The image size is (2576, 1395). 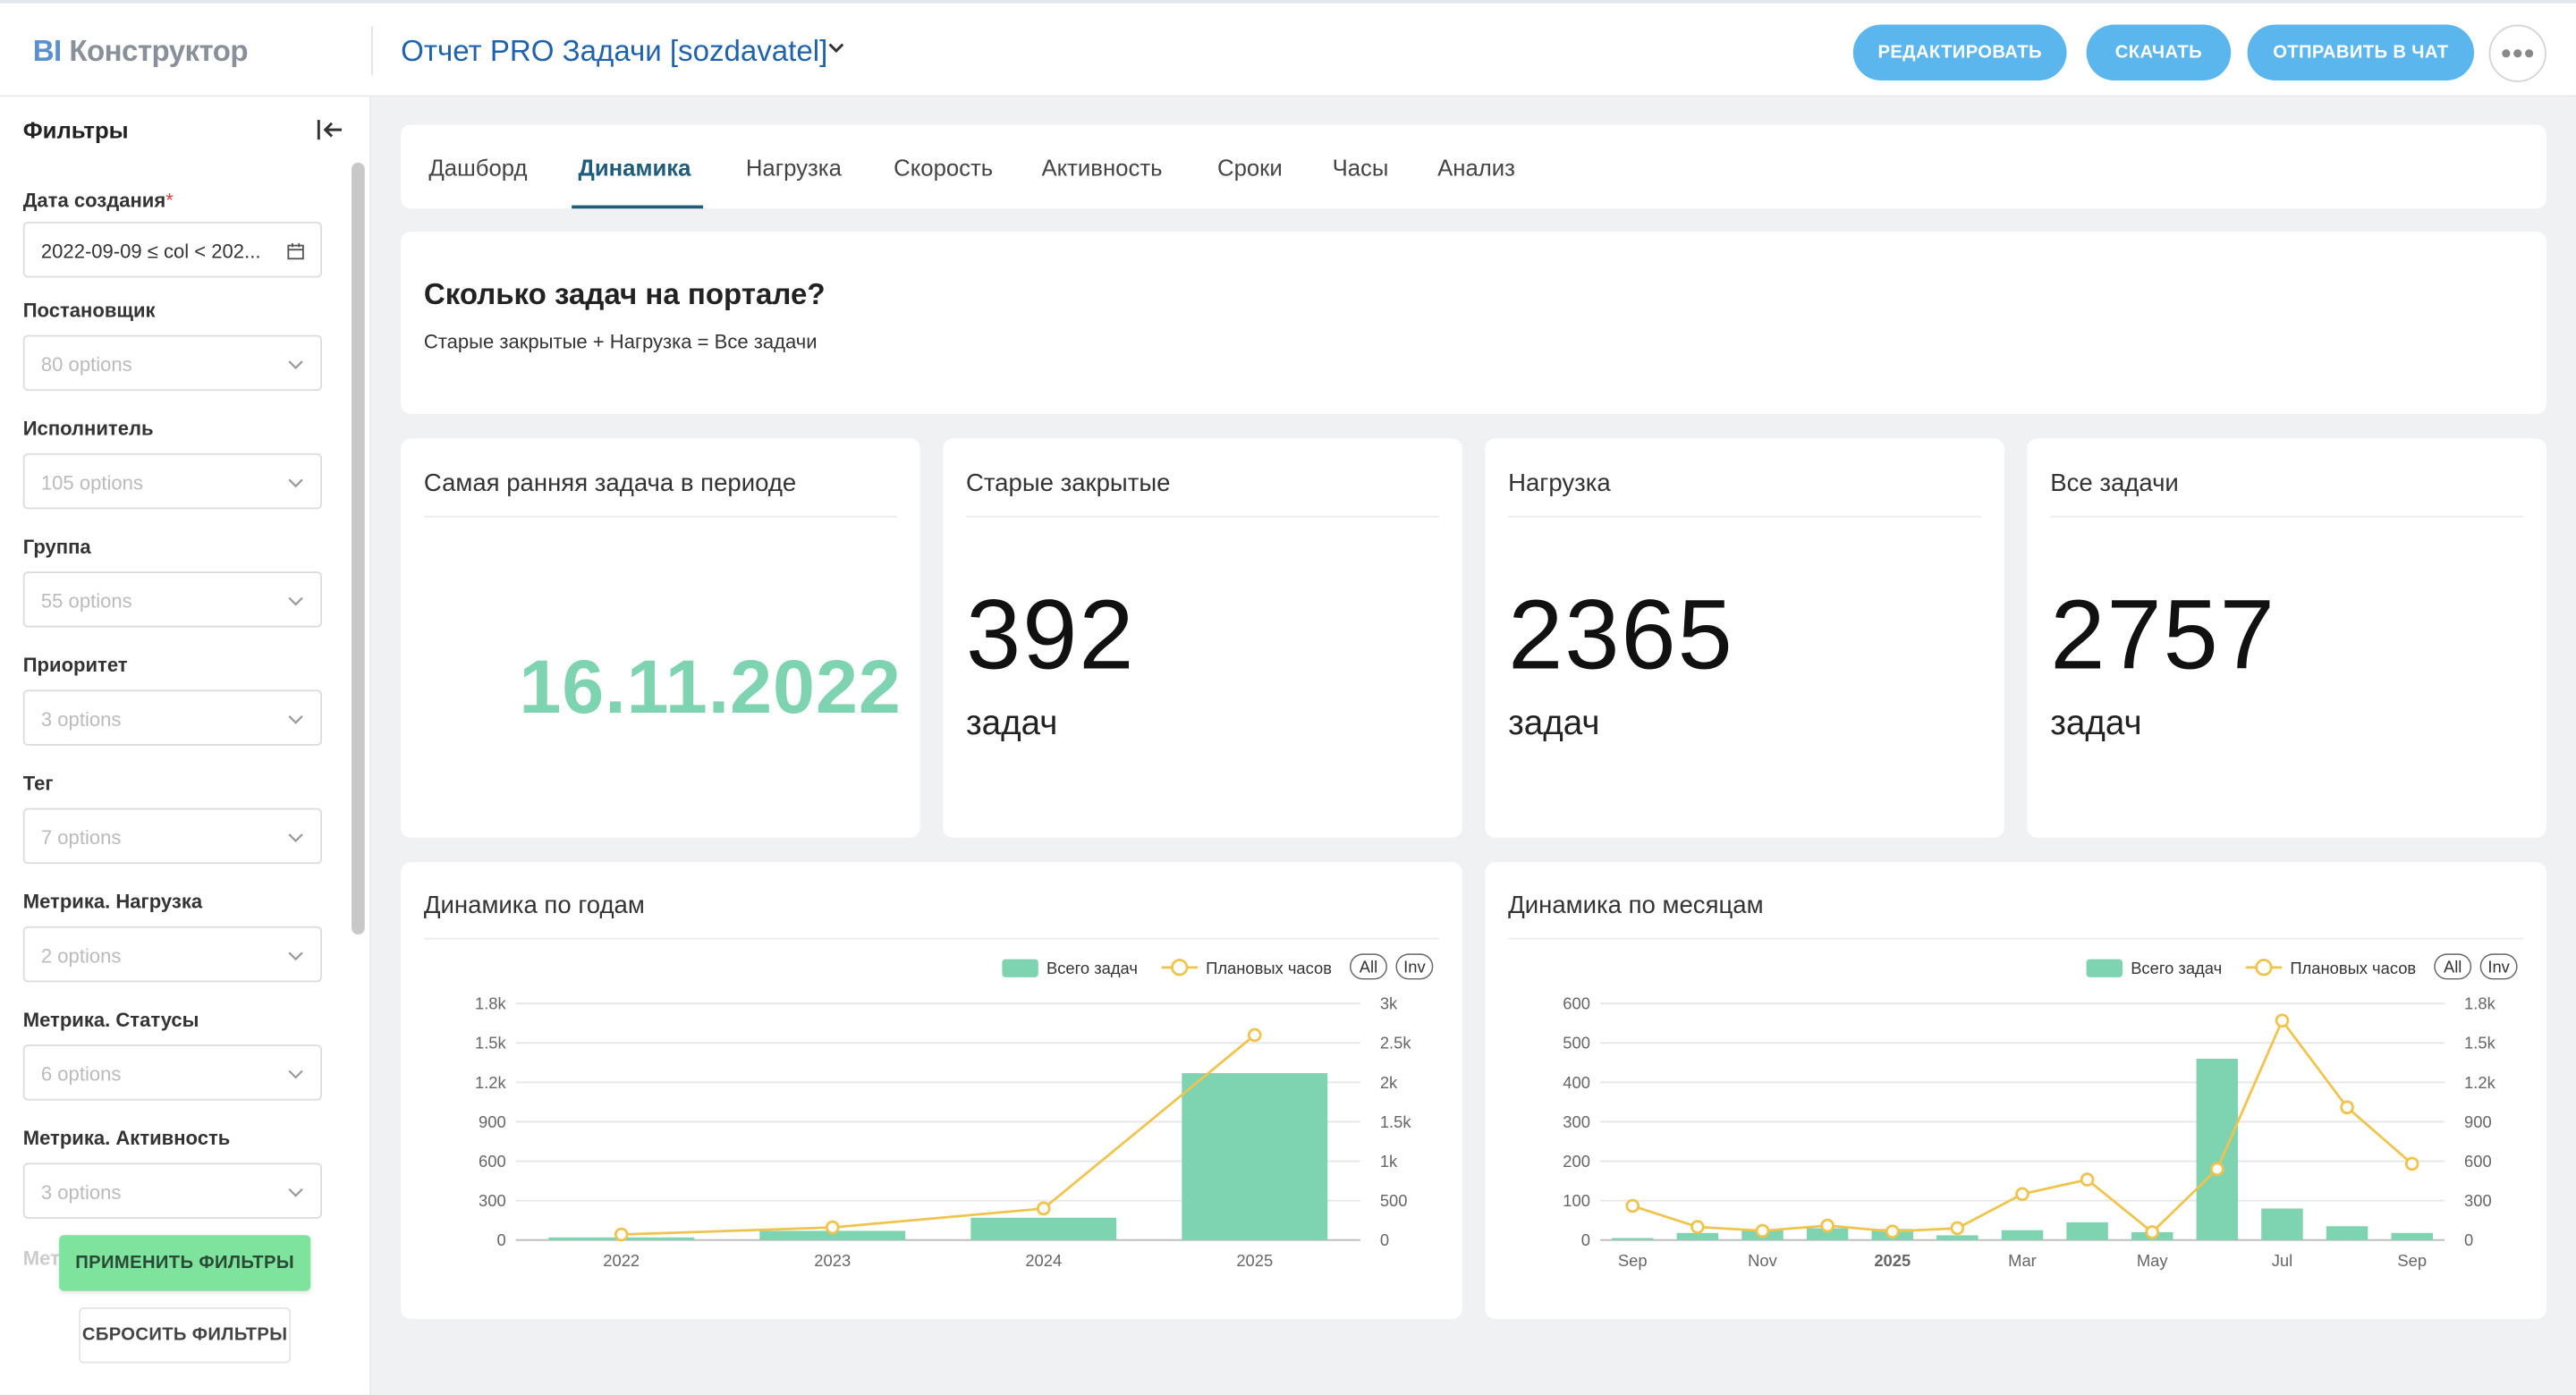 I want to click on filter-label-metric-status: Метрика. Статусы, so click(x=110, y=1020).